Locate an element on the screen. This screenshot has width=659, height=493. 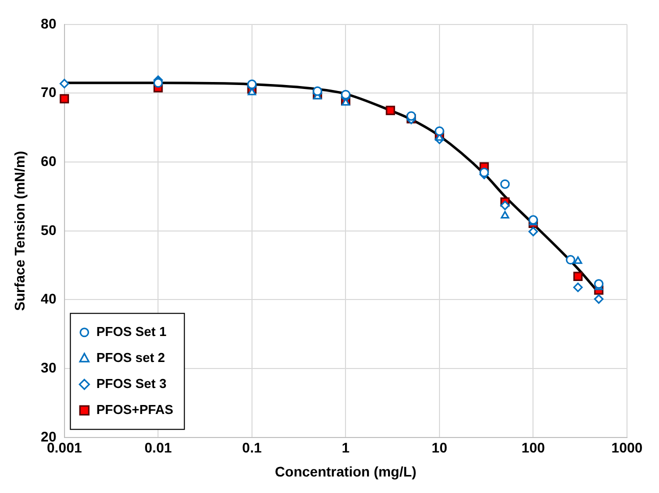
y-tick-label: 40 is located at coordinates (48, 298).